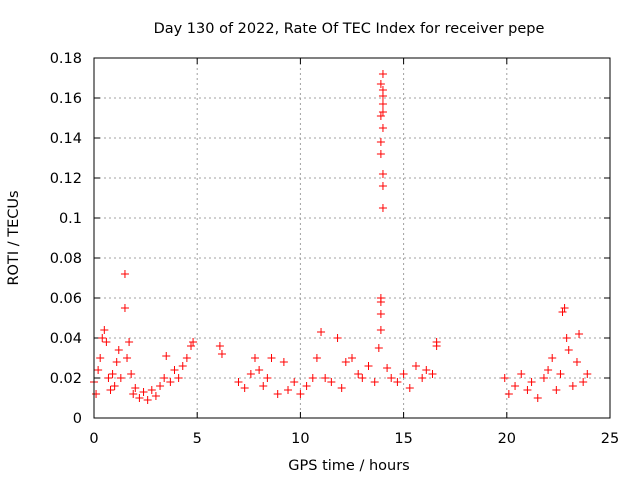 The image size is (640, 480). Describe the element at coordinates (66, 379) in the screenshot. I see `y-tick-label: 0.02` at that location.